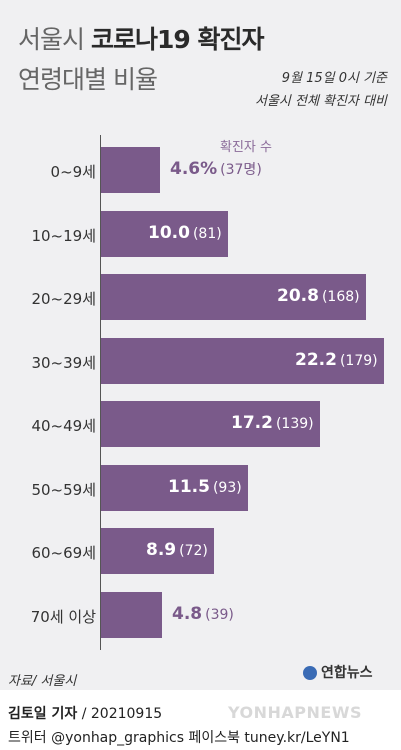 The width and height of the screenshot is (401, 750). What do you see at coordinates (358, 360) in the screenshot?
I see `count-text: (179)` at bounding box center [358, 360].